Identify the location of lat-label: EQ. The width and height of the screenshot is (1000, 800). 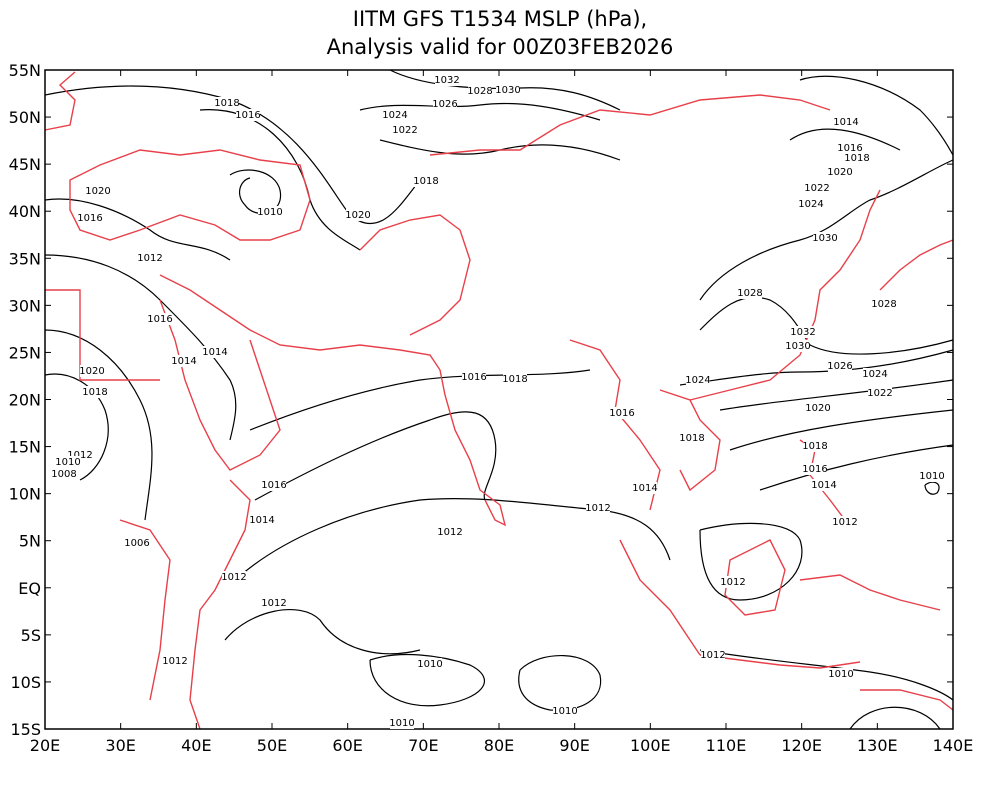
(29, 588).